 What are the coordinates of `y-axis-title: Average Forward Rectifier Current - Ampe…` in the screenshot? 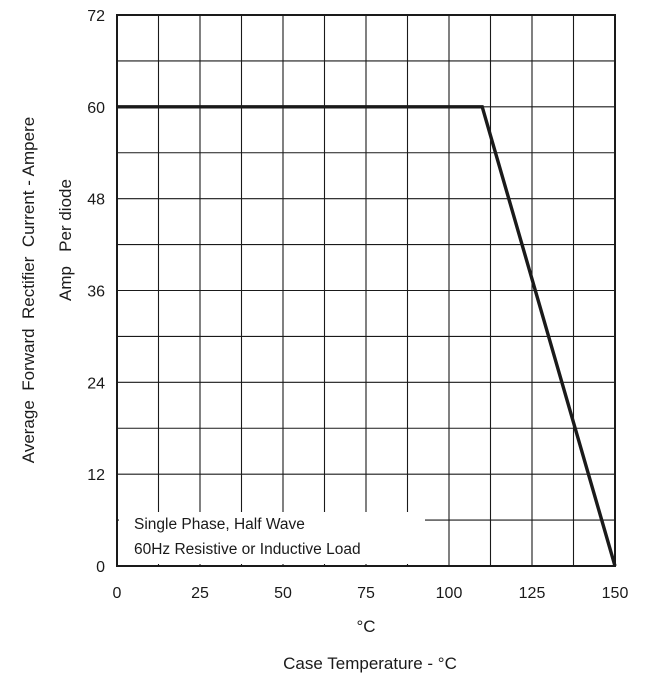 It's located at (28, 290).